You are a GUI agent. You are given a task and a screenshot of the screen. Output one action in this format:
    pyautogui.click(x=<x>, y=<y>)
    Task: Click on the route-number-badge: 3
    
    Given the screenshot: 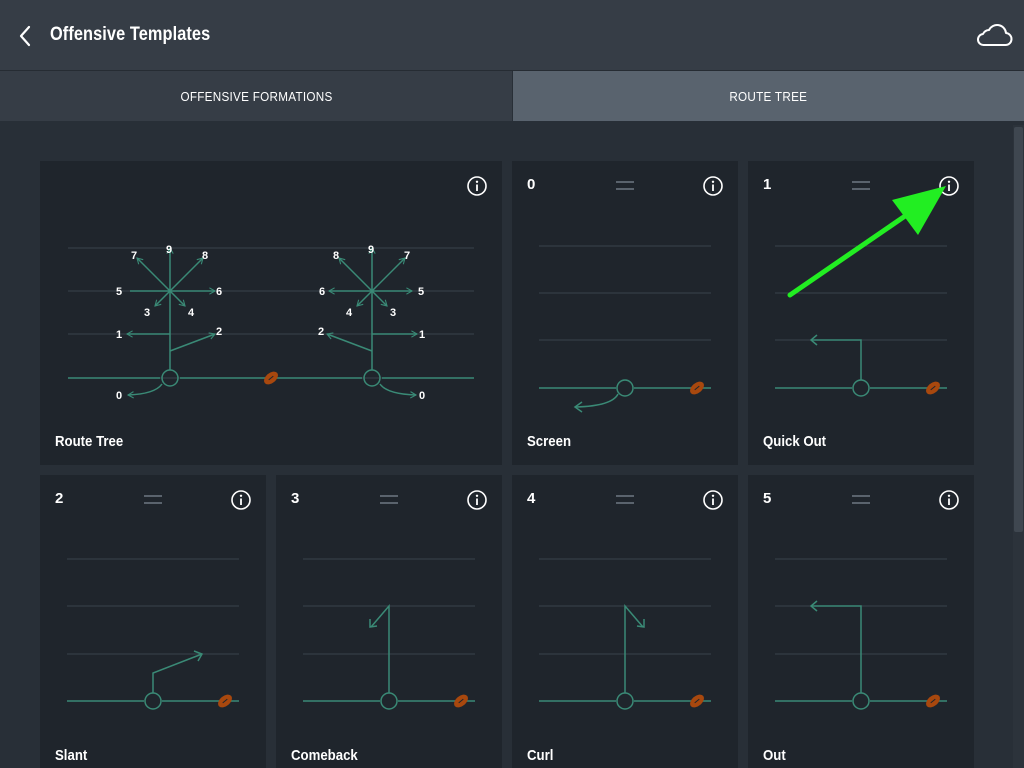 What is the action you would take?
    pyautogui.click(x=295, y=498)
    